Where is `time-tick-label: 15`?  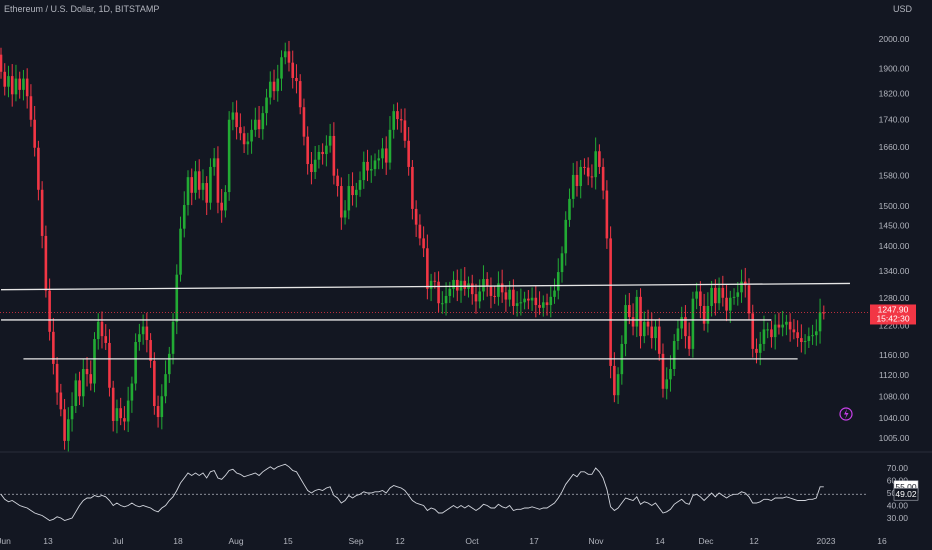 time-tick-label: 15 is located at coordinates (288, 541).